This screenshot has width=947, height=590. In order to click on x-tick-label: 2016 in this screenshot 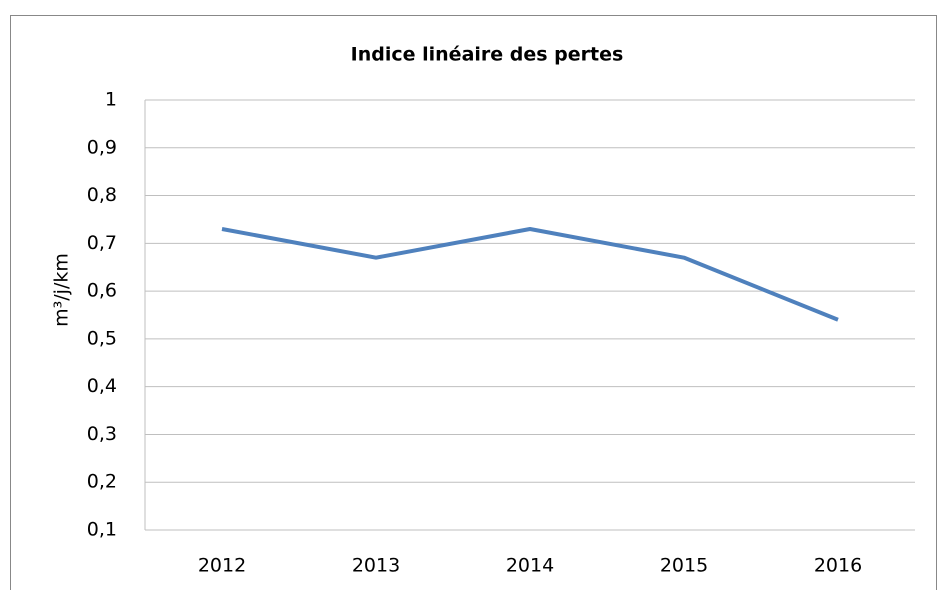, I will do `click(838, 566)`.